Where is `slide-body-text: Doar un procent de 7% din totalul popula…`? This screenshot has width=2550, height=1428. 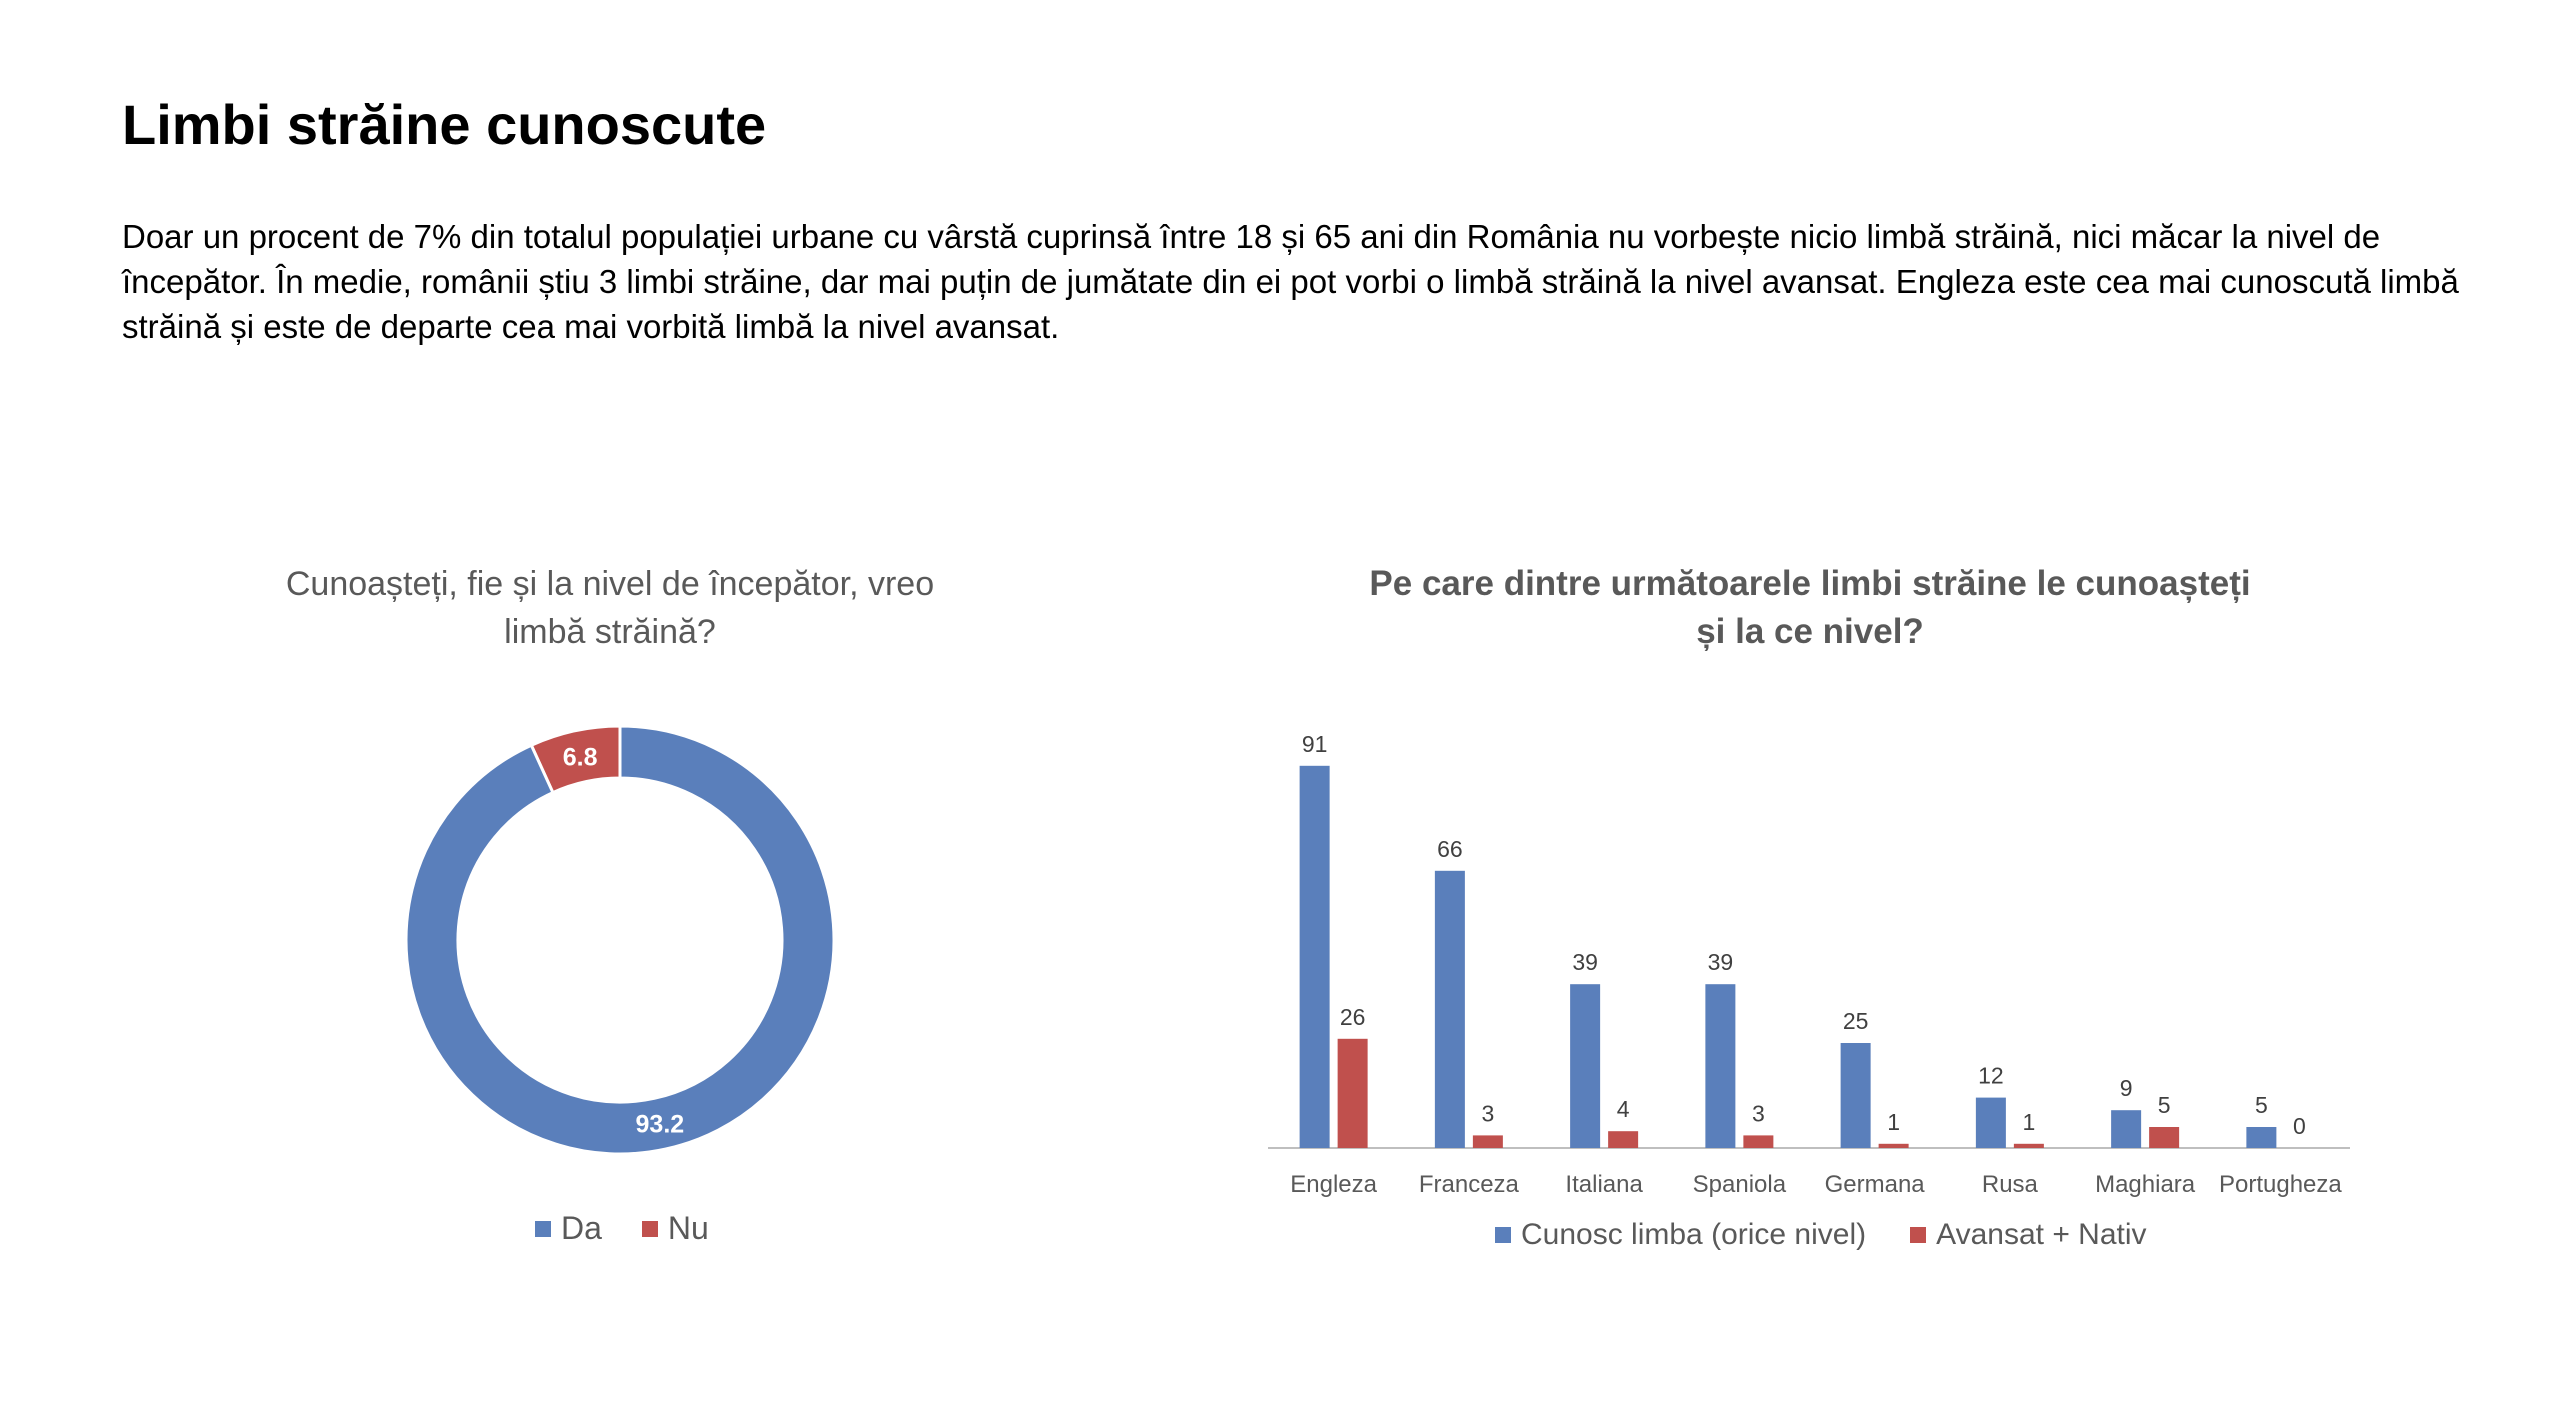
slide-body-text: Doar un procent de 7% din totalul popula… is located at coordinates (1290, 281).